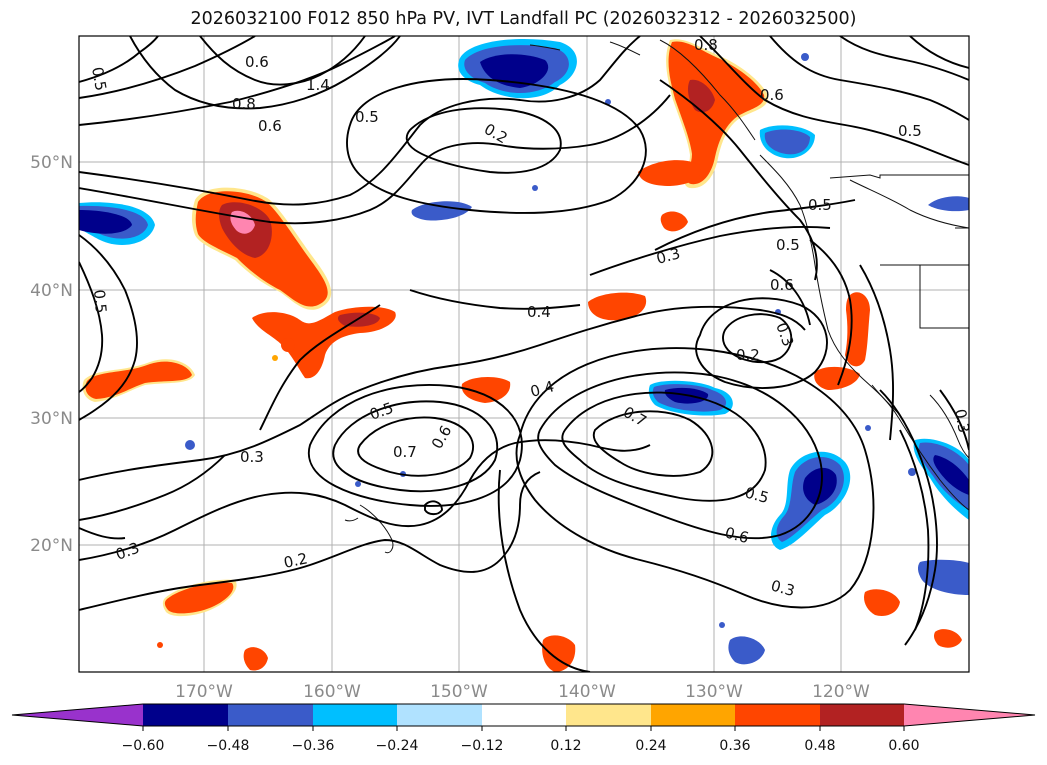  What do you see at coordinates (482, 746) in the screenshot?
I see `colorbar-tick-label: −0.12` at bounding box center [482, 746].